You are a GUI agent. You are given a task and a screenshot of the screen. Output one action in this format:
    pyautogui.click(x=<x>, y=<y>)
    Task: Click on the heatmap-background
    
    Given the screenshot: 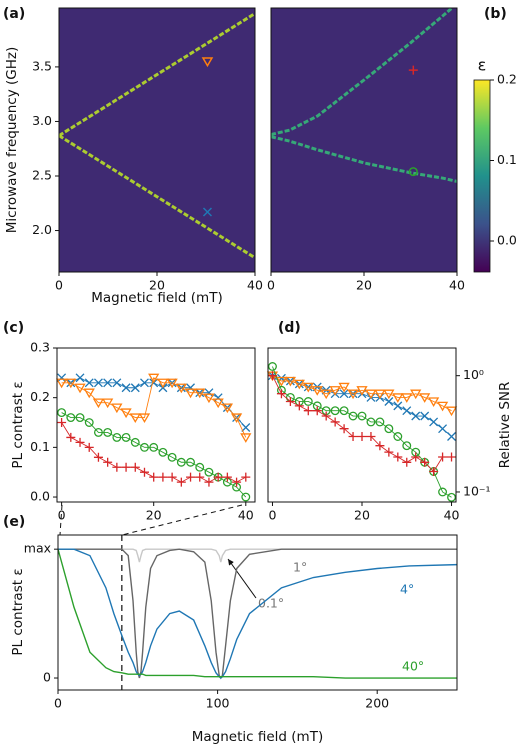 What is the action you would take?
    pyautogui.click(x=157, y=140)
    